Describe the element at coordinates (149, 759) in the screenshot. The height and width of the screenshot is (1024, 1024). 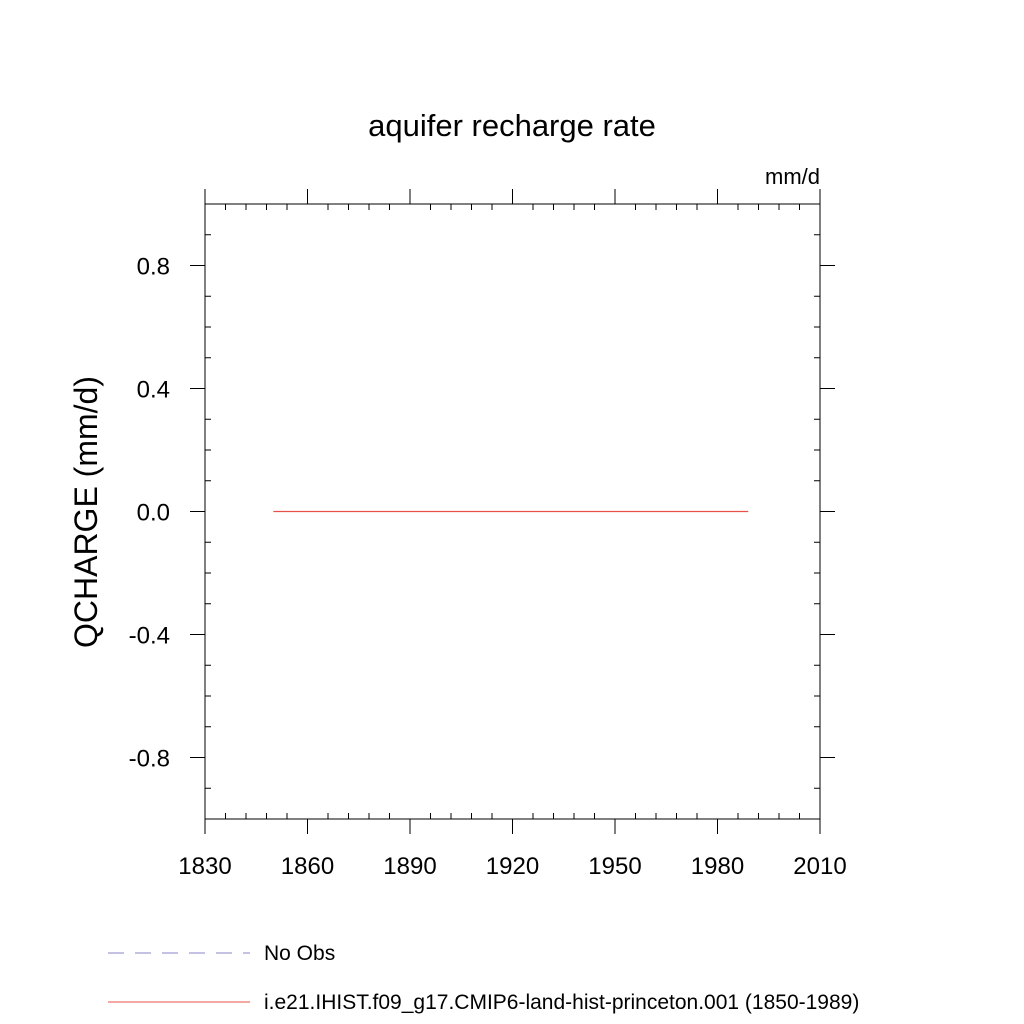
I see `y-tick-label: -0.8` at that location.